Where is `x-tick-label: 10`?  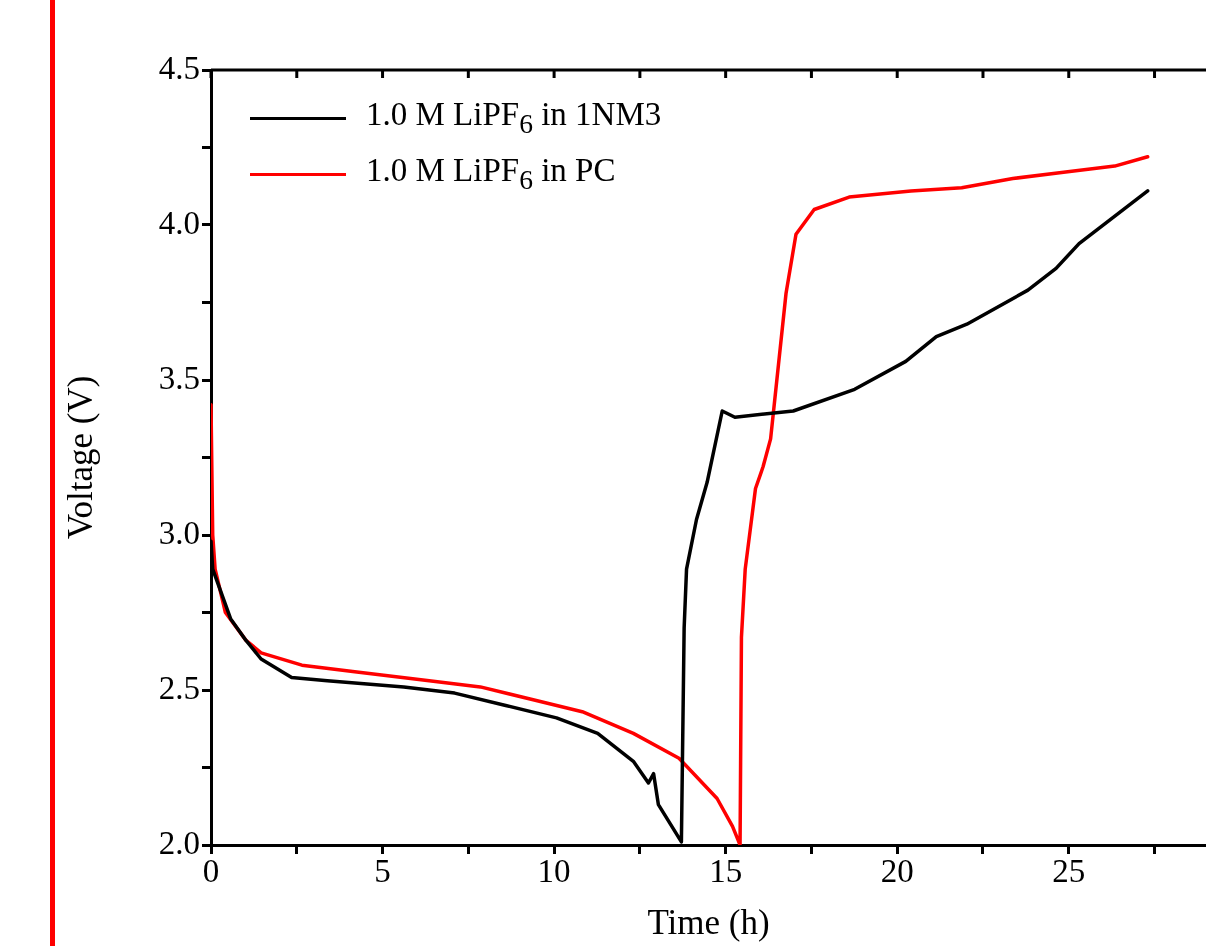
x-tick-label: 10 is located at coordinates (554, 871).